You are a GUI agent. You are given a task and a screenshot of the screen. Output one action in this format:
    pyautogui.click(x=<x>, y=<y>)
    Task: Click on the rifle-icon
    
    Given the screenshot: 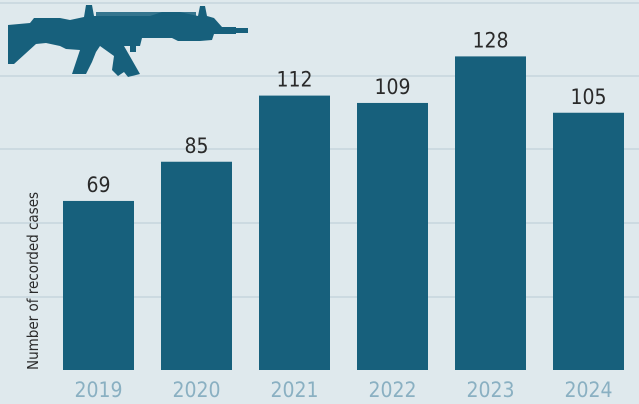 What is the action you would take?
    pyautogui.click(x=128, y=41)
    